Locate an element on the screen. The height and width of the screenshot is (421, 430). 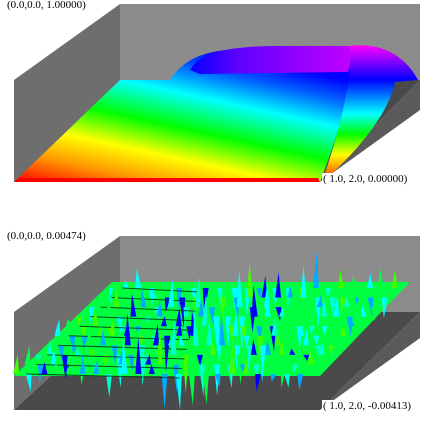
corner-min-label: (0.0,0.0, 0.00474) is located at coordinates (46, 236).